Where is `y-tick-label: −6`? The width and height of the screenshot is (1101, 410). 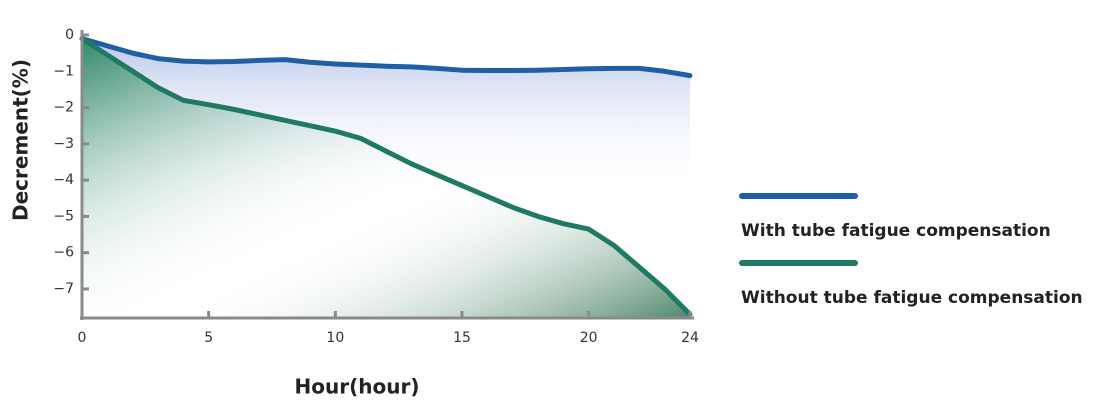 y-tick-label: −6 is located at coordinates (63, 253).